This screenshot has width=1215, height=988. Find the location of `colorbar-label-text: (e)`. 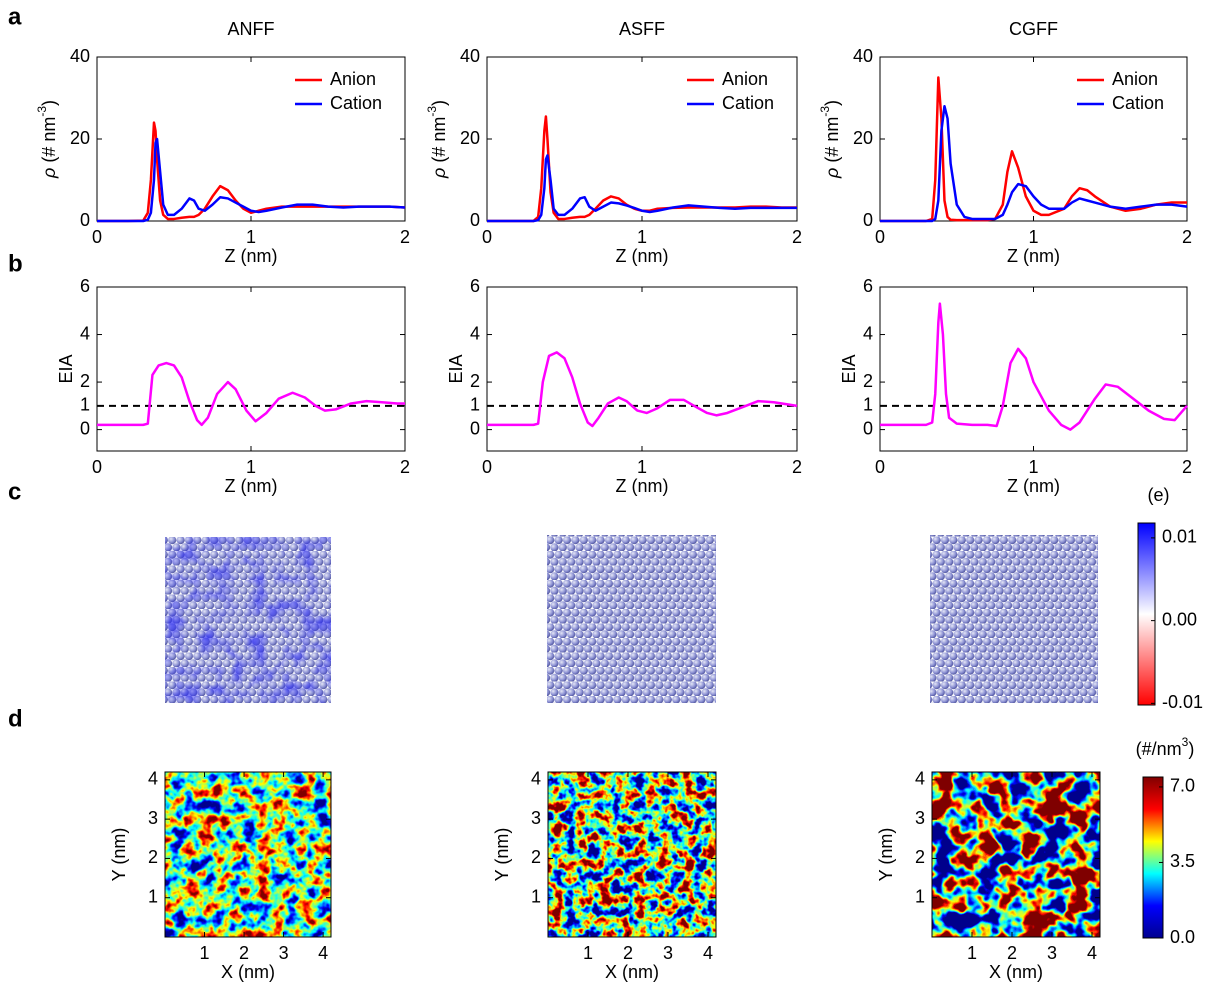

colorbar-label-text: (e) is located at coordinates (1159, 495).